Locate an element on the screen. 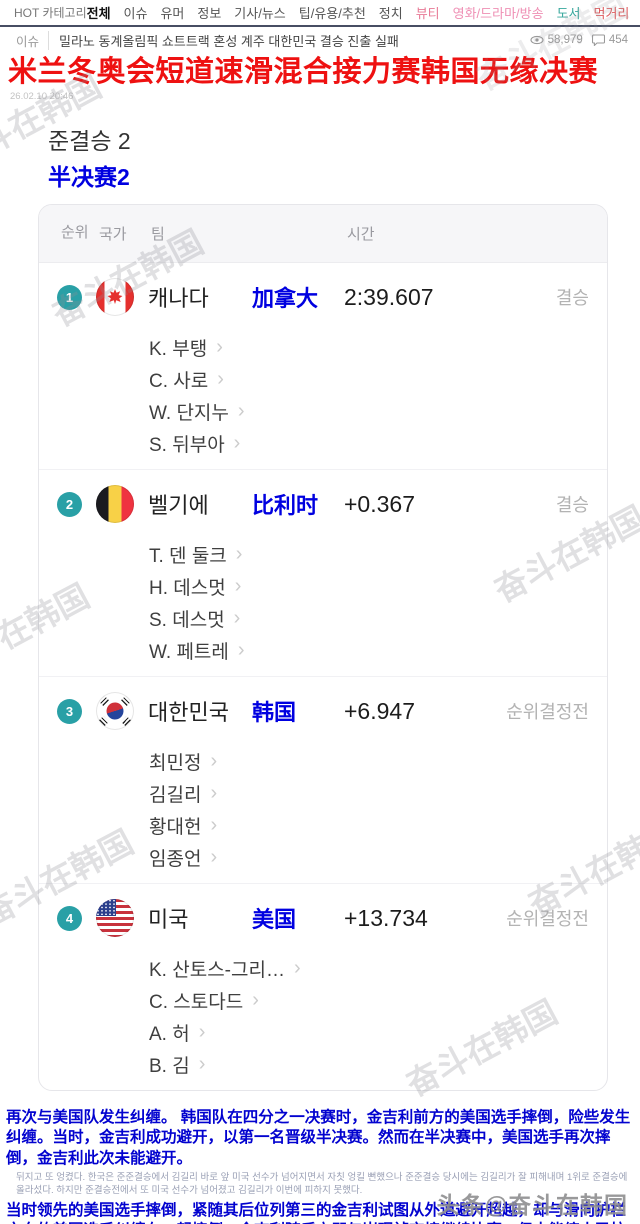 This screenshot has width=640, height=1224. member-item: T. 덴 둘크 › is located at coordinates (196, 555).